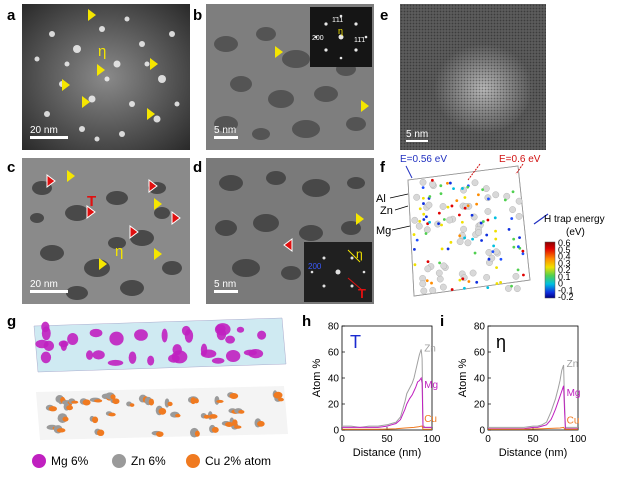 This screenshot has height=477, width=641. Describe the element at coordinates (193, 461) in the screenshot. I see `legend-cu-dot` at that location.